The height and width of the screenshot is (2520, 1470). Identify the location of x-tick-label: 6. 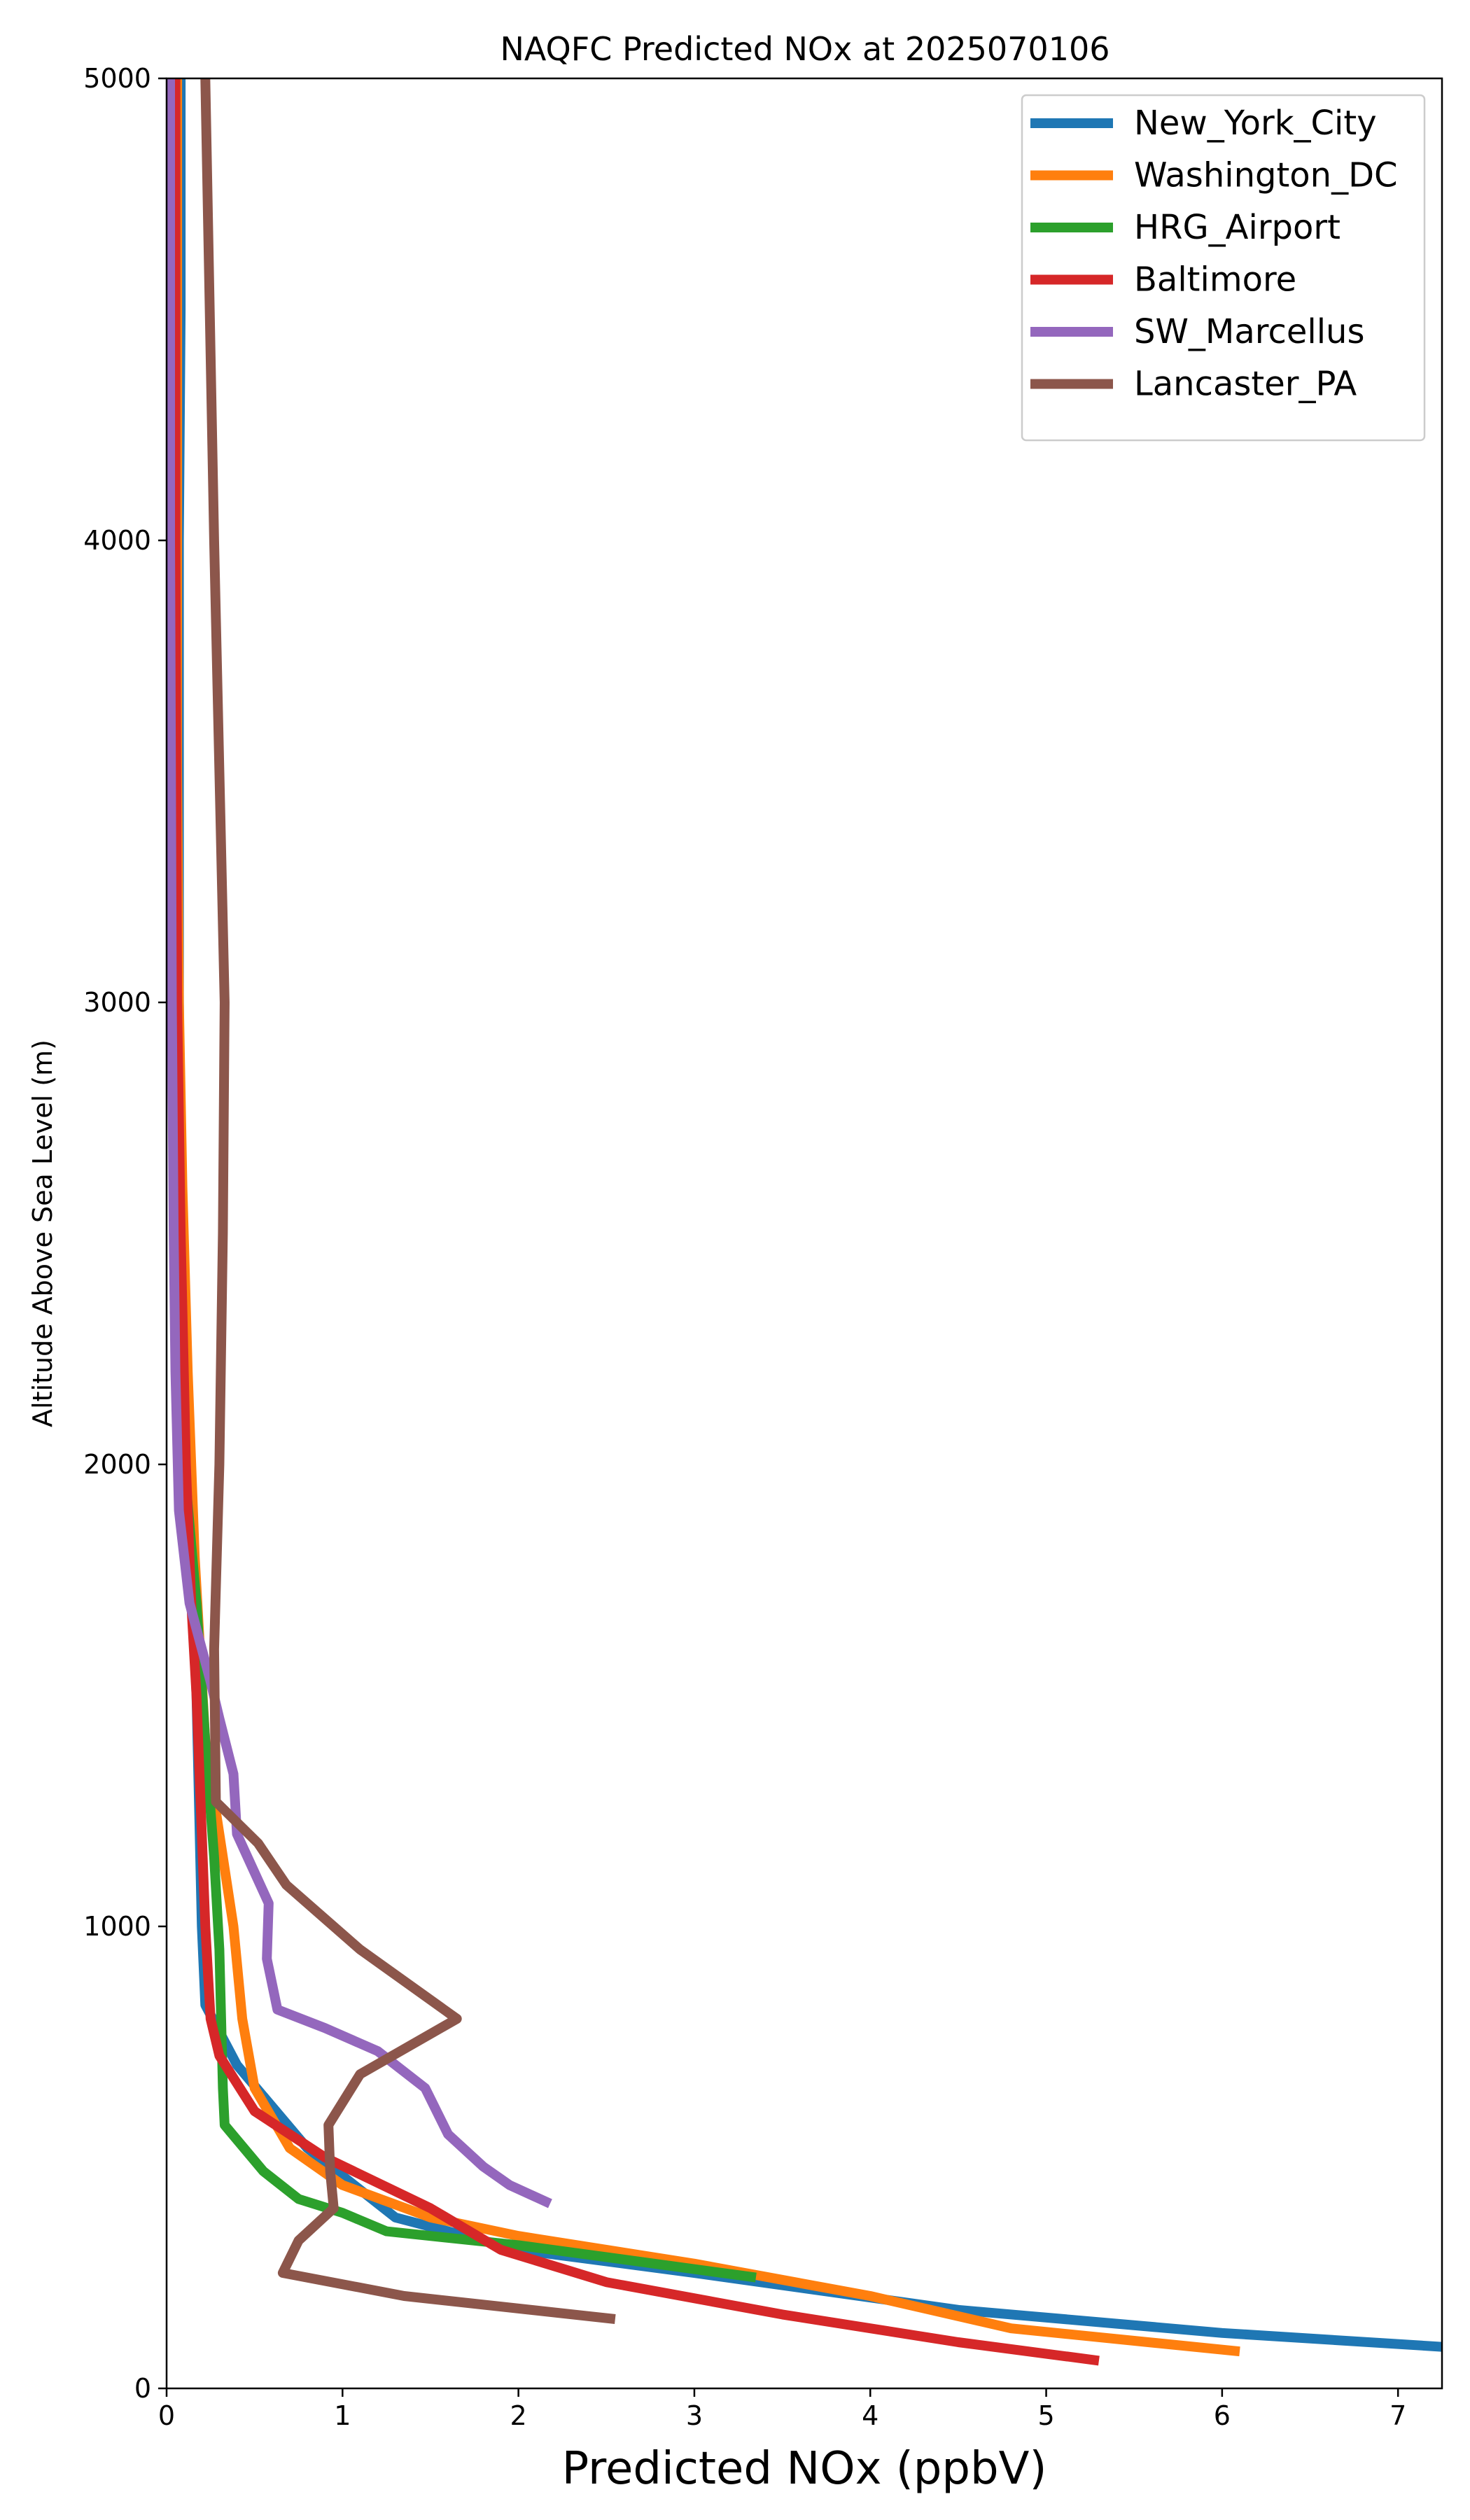
(1222, 2415).